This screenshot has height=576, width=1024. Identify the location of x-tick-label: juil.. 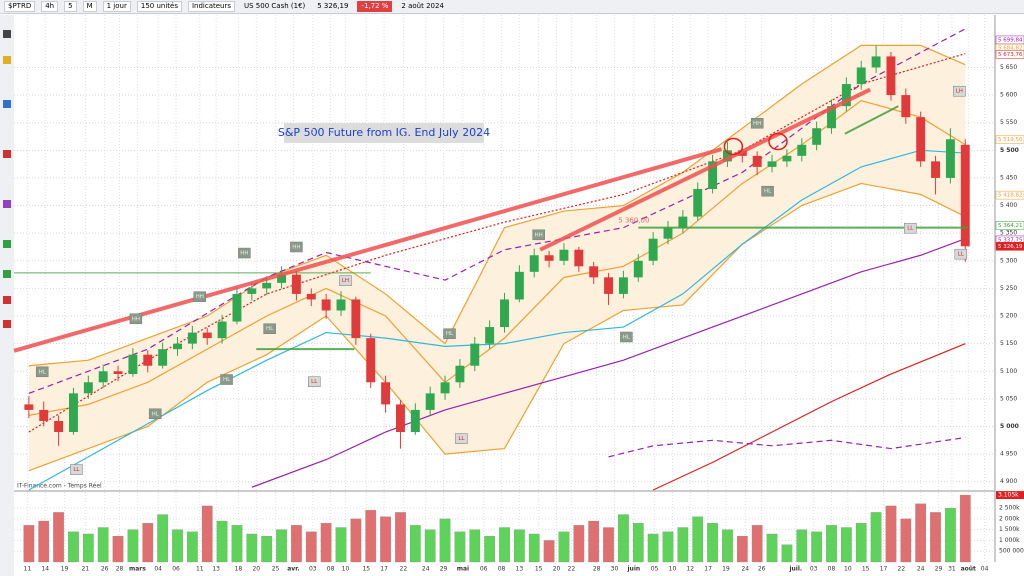
(795, 569).